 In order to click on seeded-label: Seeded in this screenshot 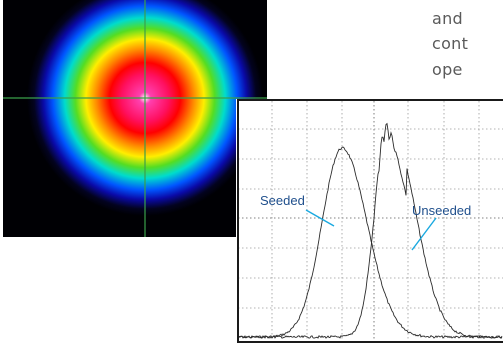, I will do `click(282, 200)`.